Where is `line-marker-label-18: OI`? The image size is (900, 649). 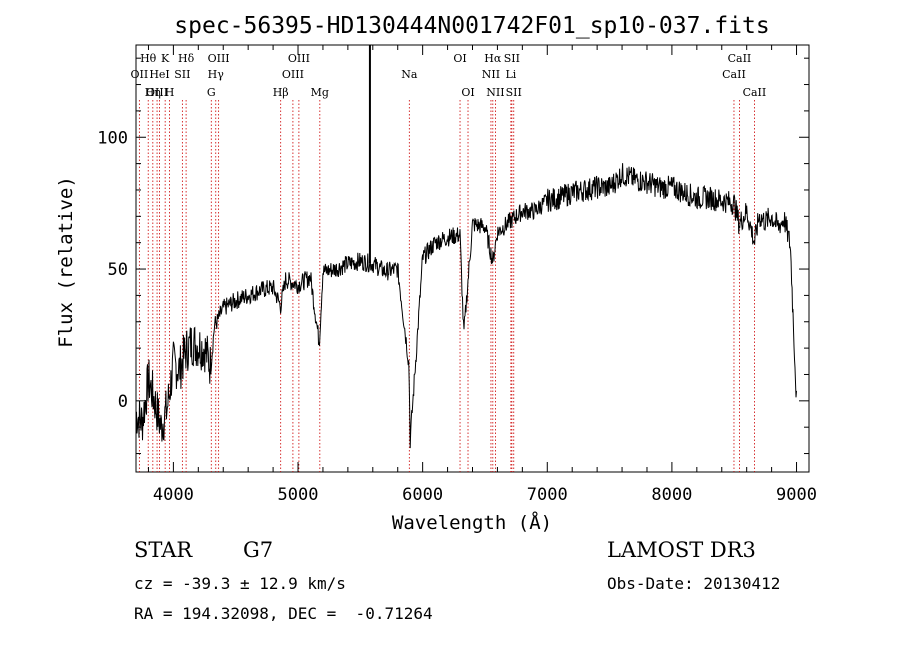
line-marker-label-18: OI is located at coordinates (467, 92).